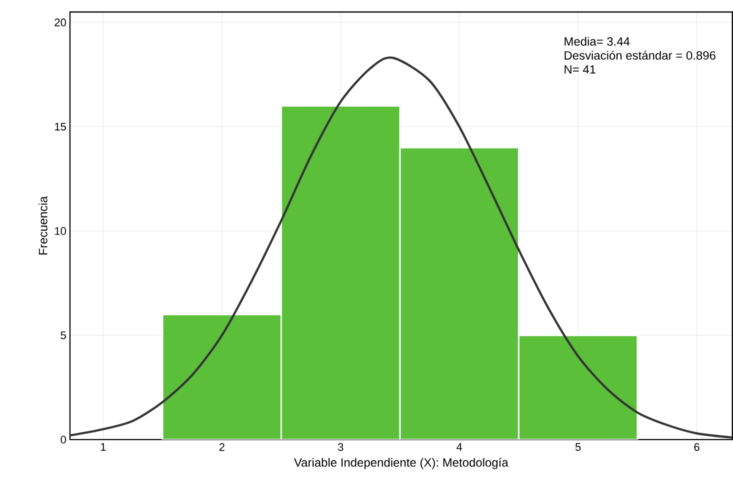 The height and width of the screenshot is (494, 733). What do you see at coordinates (60, 231) in the screenshot?
I see `y-tick-label: 10` at bounding box center [60, 231].